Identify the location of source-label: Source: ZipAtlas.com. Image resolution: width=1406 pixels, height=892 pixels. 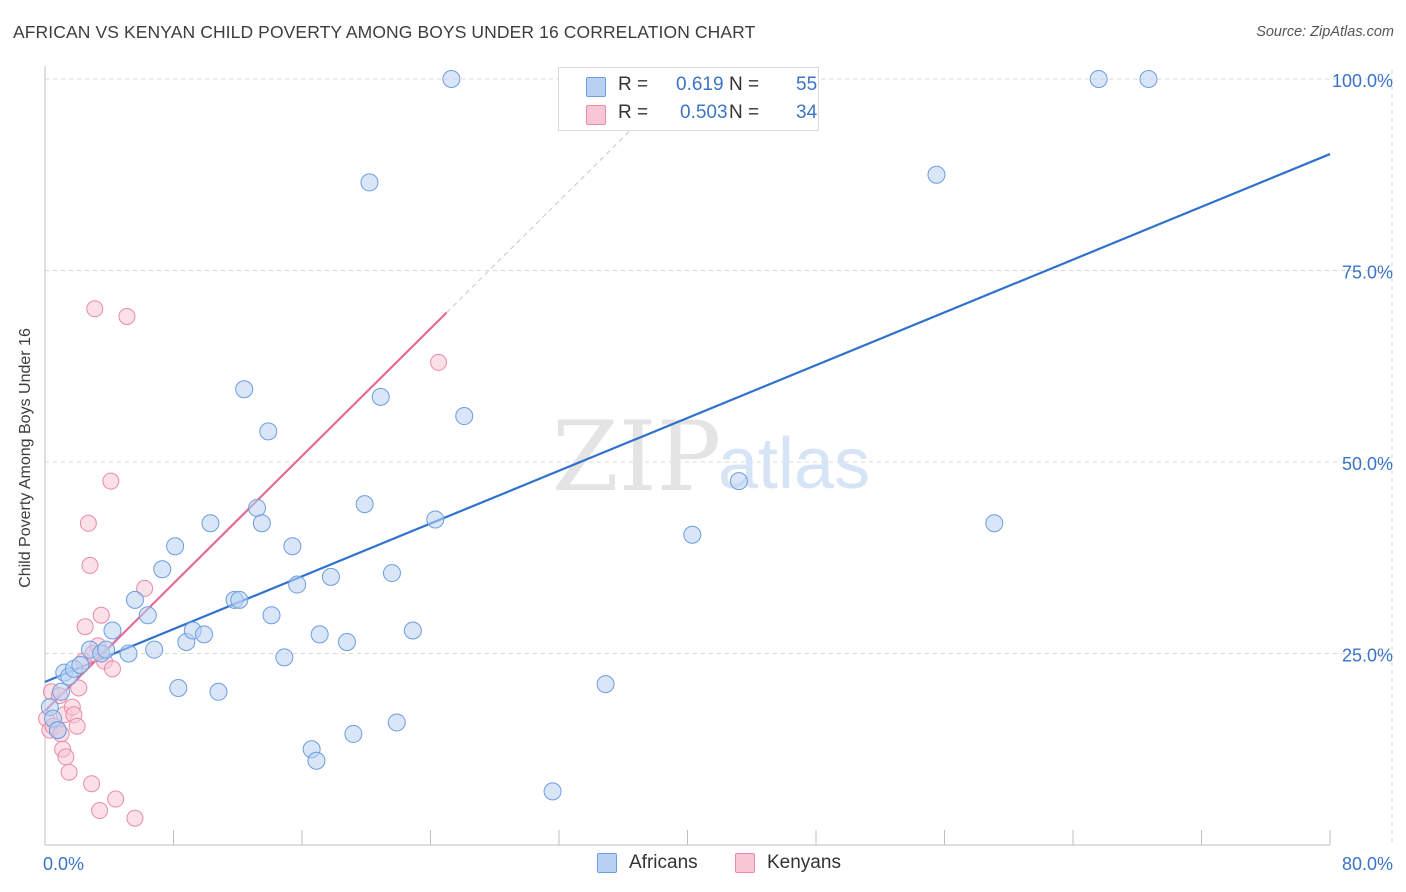
(1325, 32).